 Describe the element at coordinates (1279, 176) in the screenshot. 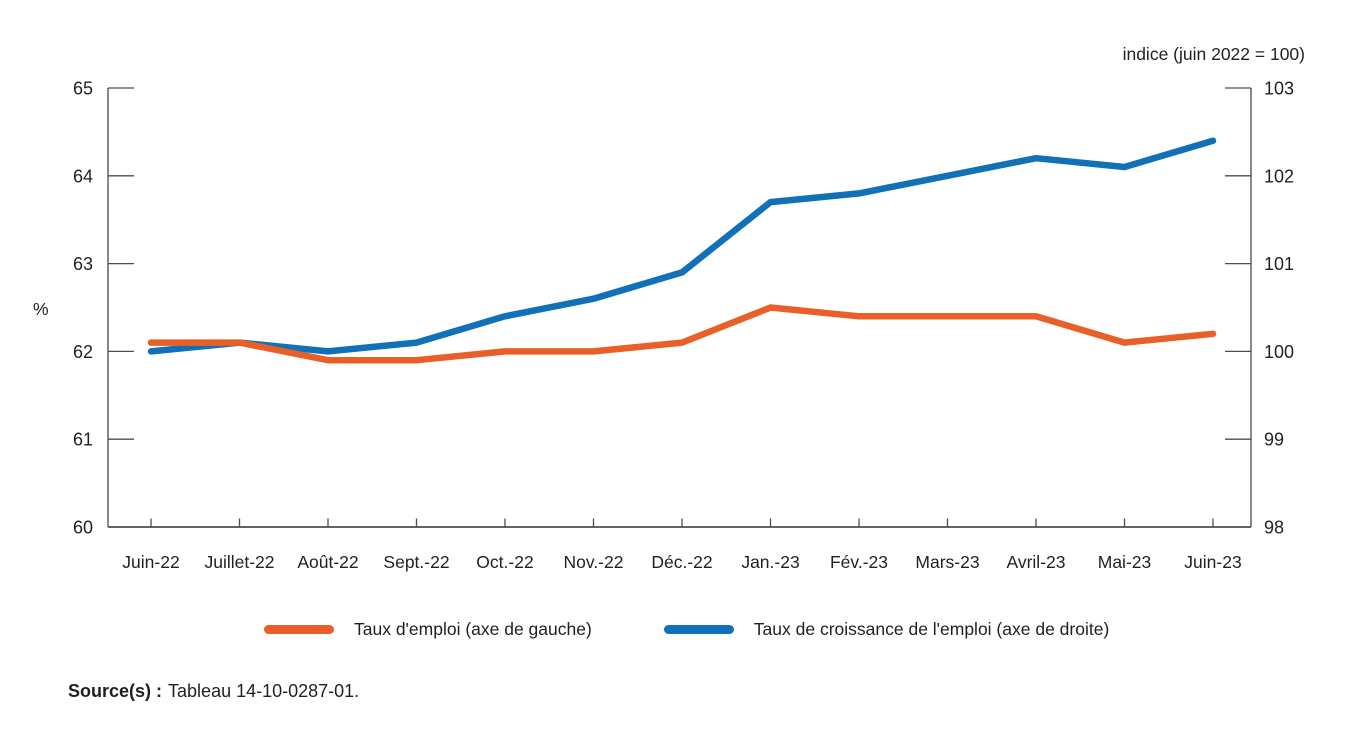

I see `right-tick-label: 102` at that location.